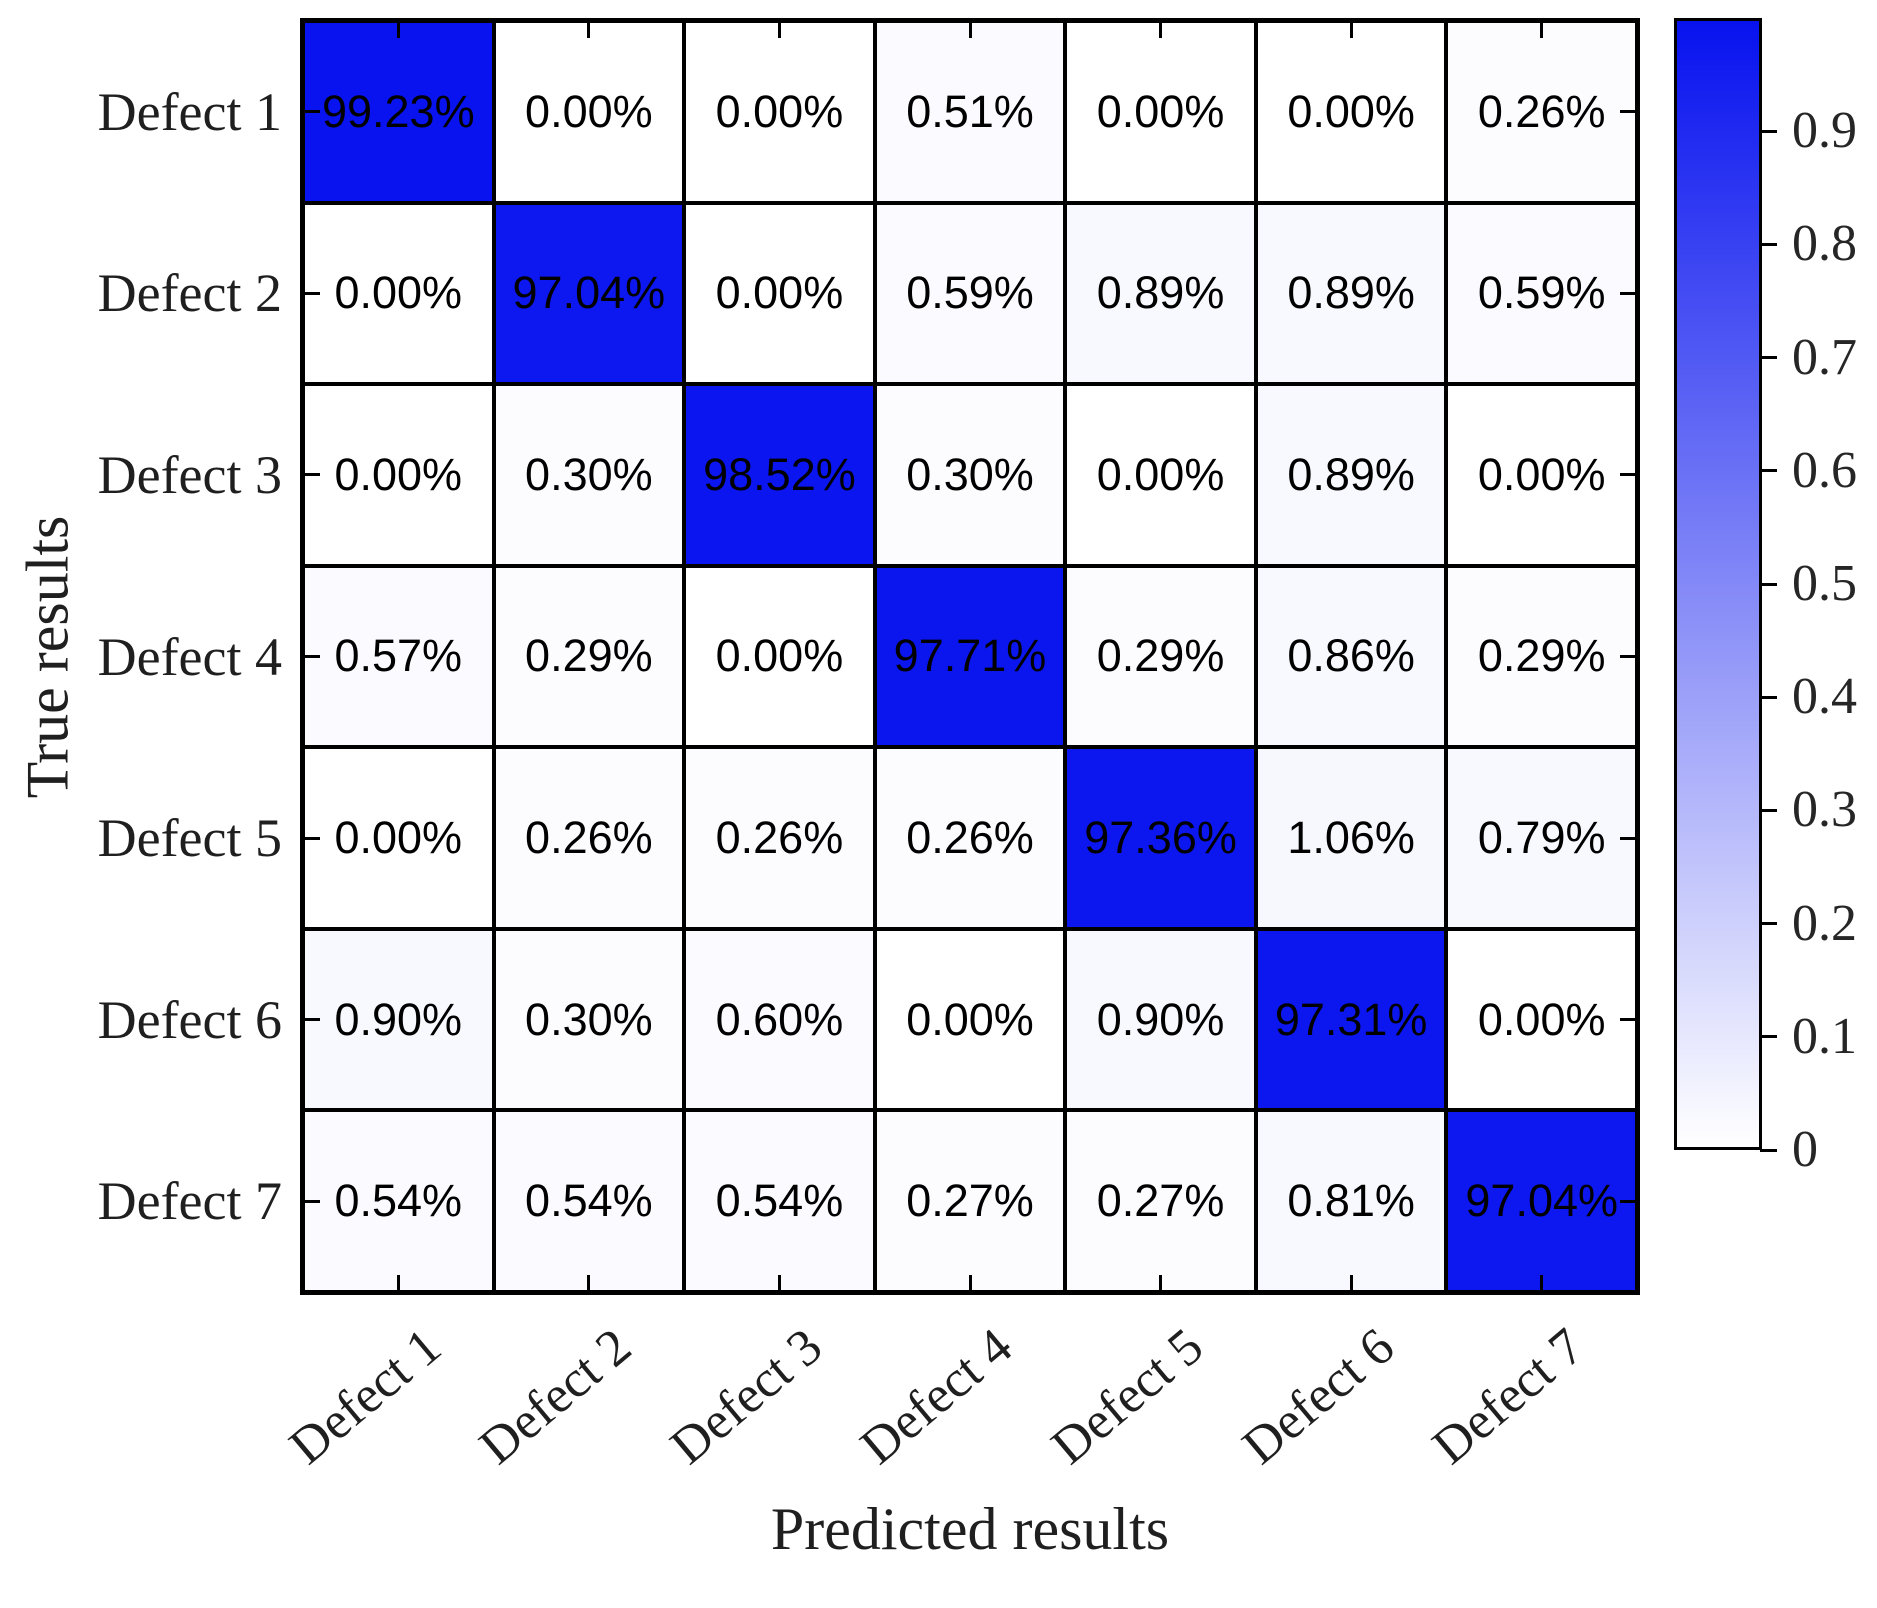 The width and height of the screenshot is (1877, 1608). Describe the element at coordinates (1824, 470) in the screenshot. I see `colorbar-tick-label: 0.6` at that location.